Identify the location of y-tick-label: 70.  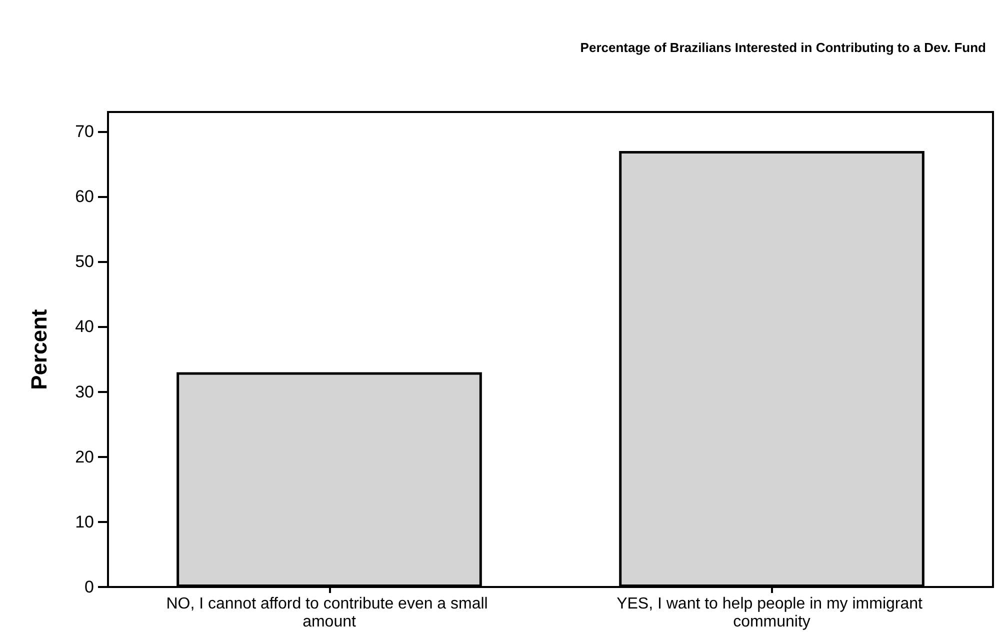
(84, 132).